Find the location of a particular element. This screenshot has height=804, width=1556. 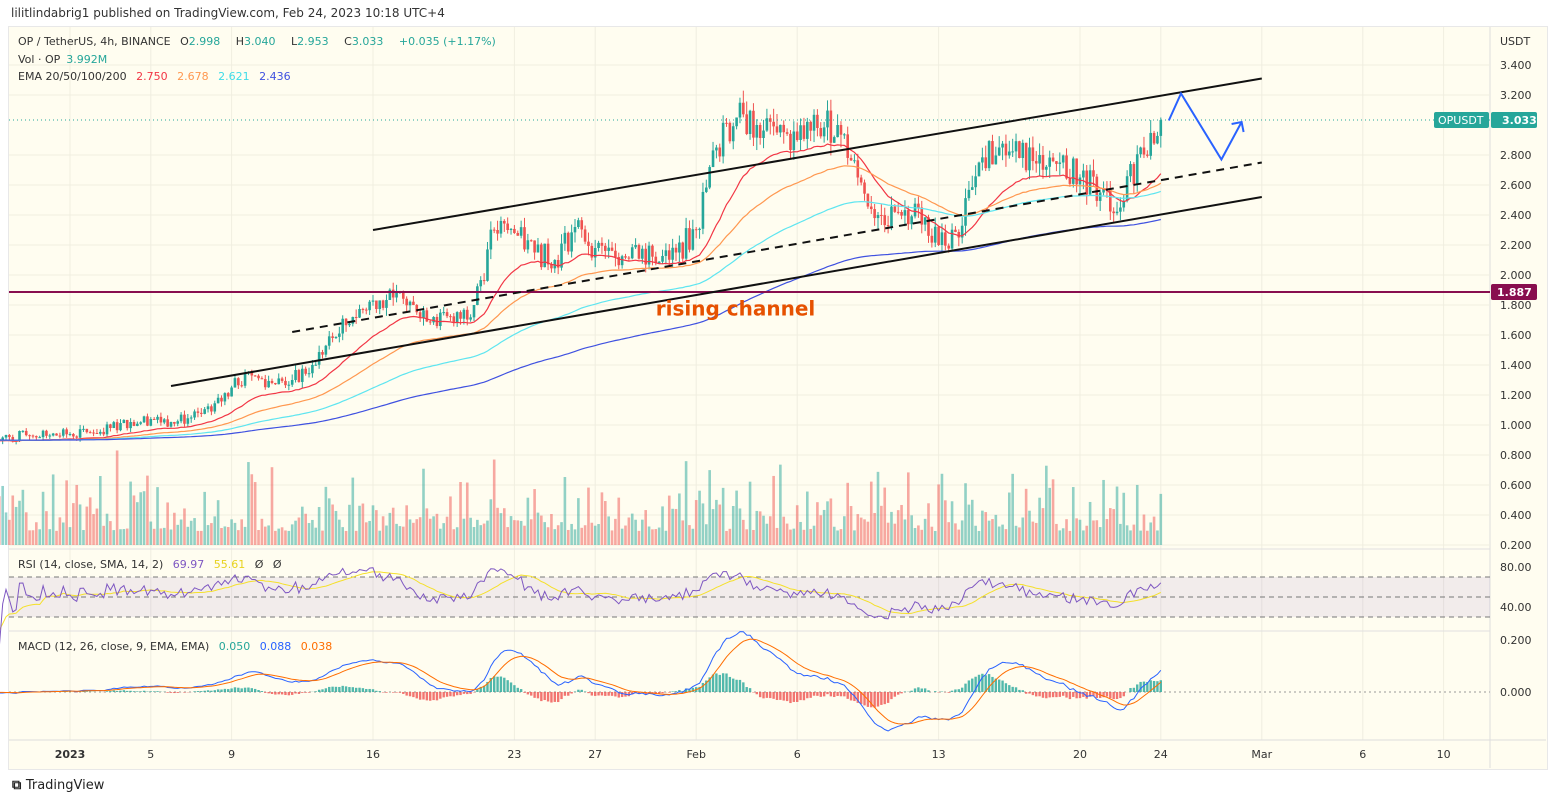

time-tick: 23 is located at coordinates (514, 754).